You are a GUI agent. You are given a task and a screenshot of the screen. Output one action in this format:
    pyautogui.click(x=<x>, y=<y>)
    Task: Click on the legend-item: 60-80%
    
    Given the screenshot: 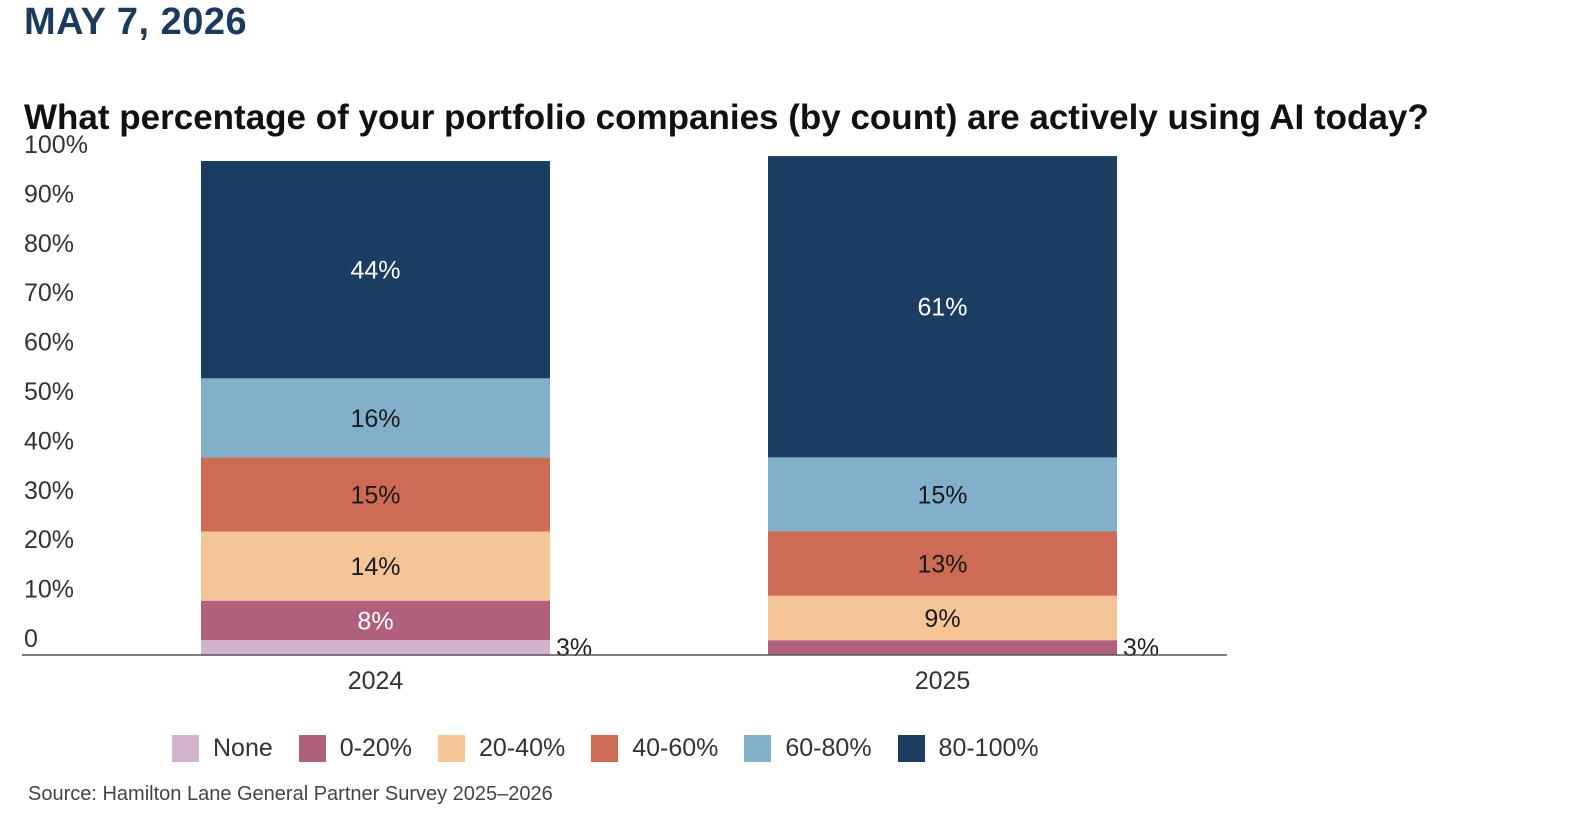 What is the action you would take?
    pyautogui.click(x=808, y=748)
    